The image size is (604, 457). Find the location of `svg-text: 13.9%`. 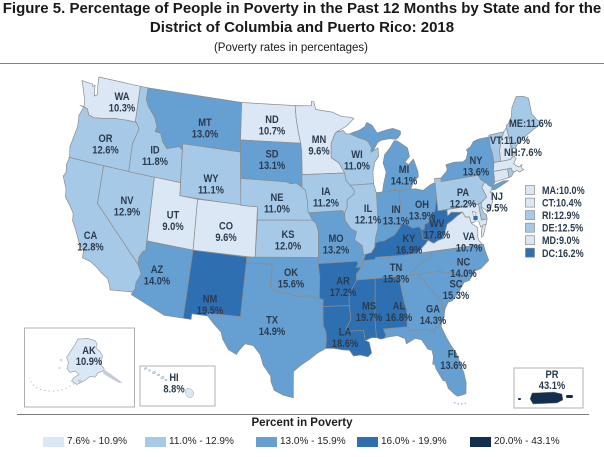

svg-text: 13.9% is located at coordinates (422, 217).